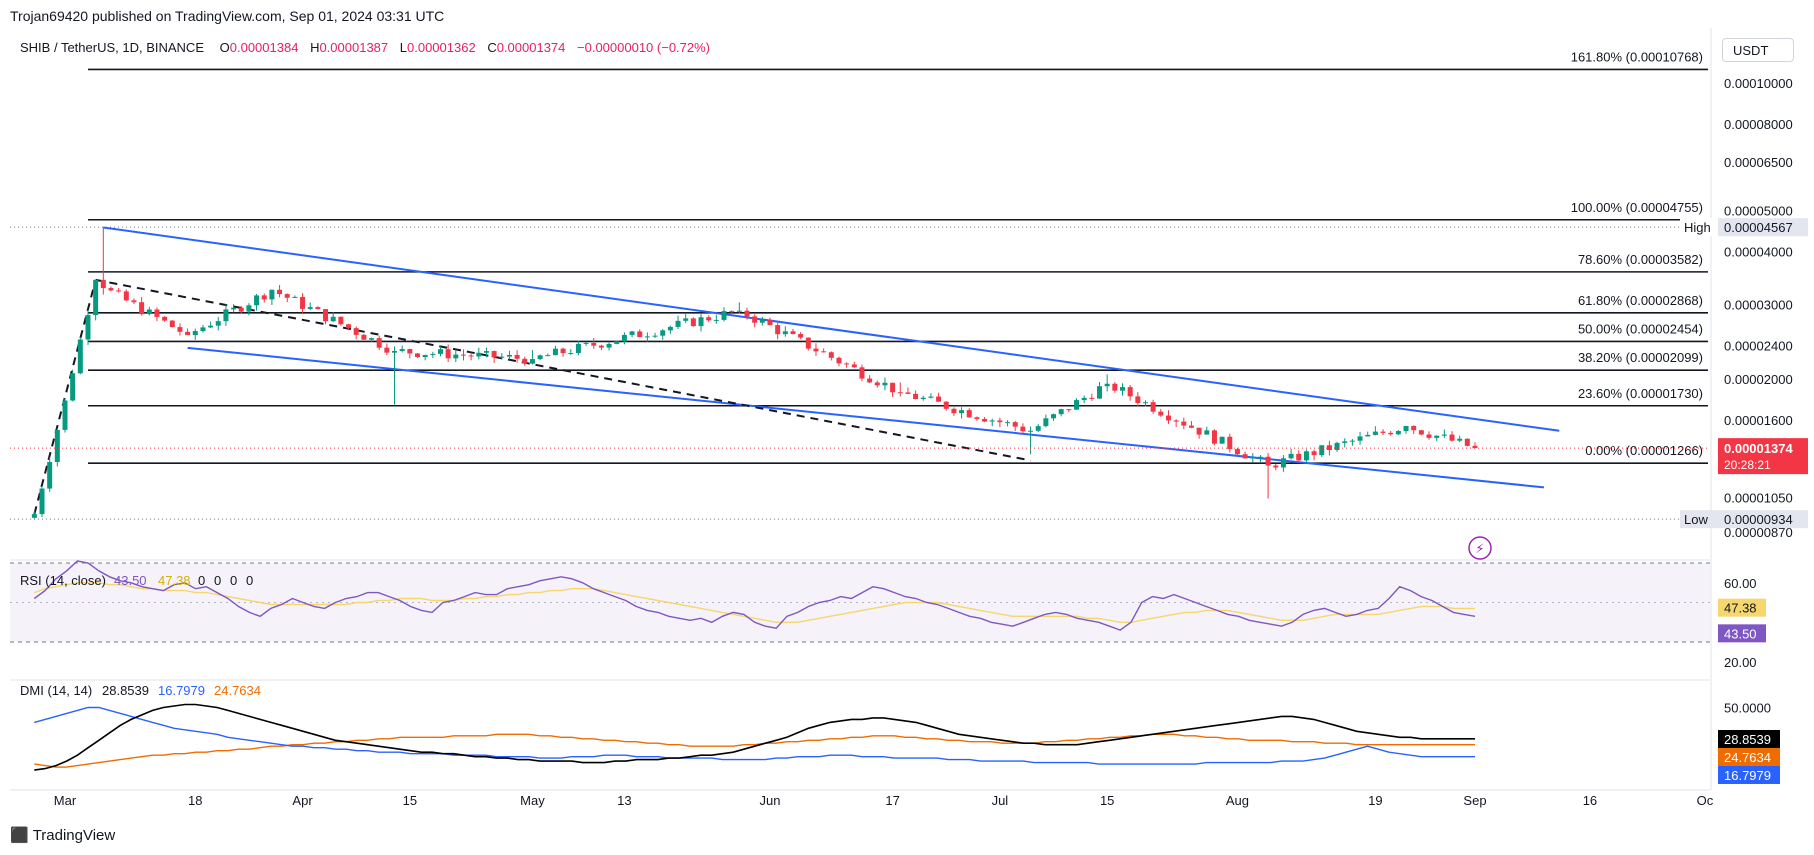  I want to click on countdown-label: 20:28:21, so click(1747, 465).